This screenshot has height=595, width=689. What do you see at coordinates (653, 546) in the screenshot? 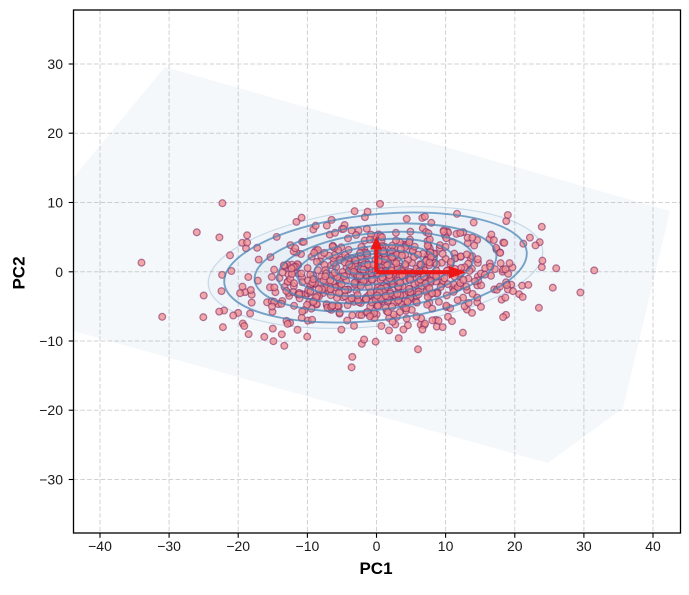
I see `svg-text: 40` at bounding box center [653, 546].